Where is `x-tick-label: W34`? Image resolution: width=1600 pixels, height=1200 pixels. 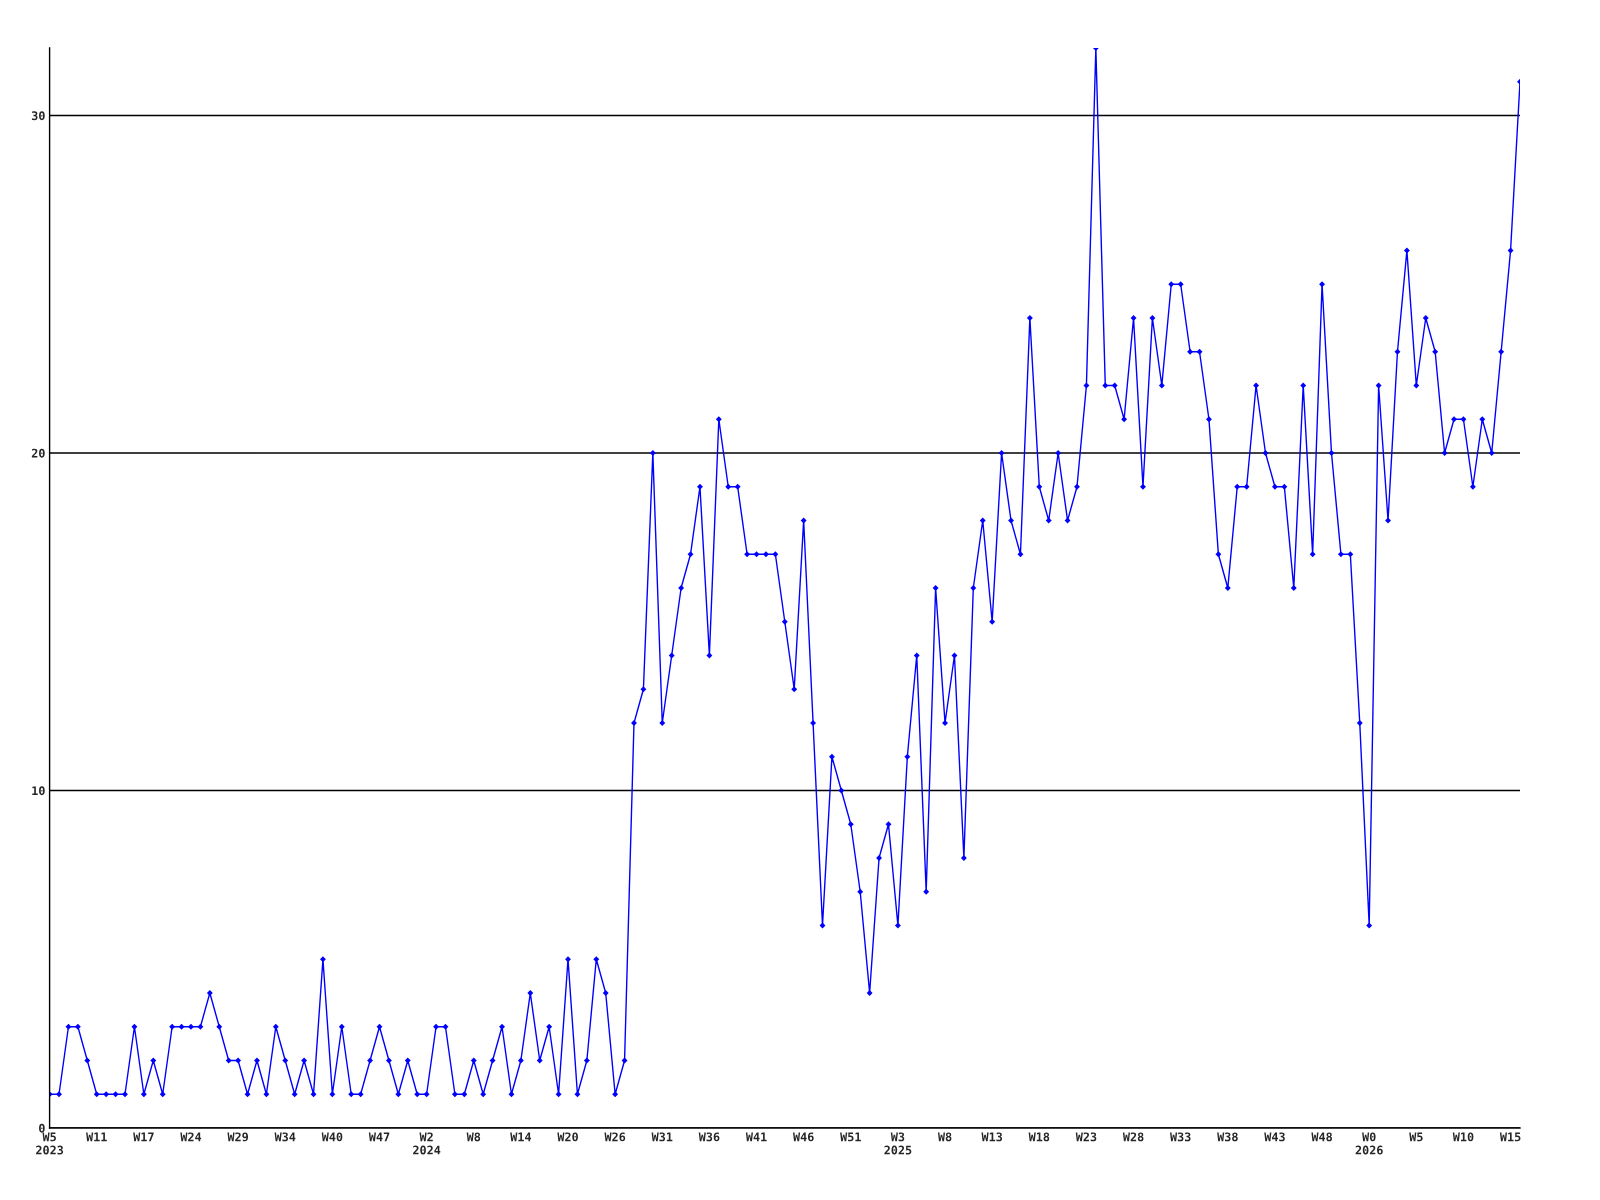
x-tick-label: W34 is located at coordinates (285, 1137).